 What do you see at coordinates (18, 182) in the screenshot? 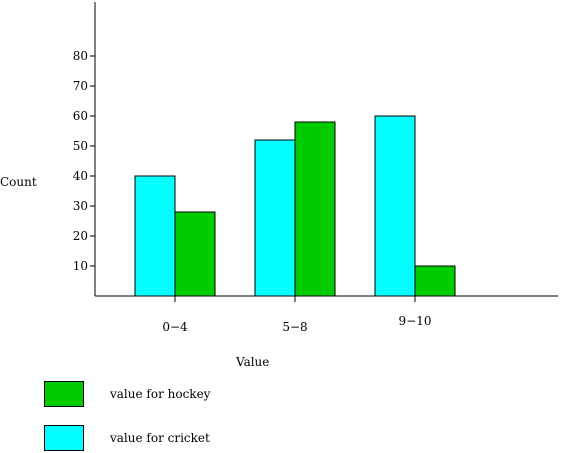
I see `y-axis-label: Count` at bounding box center [18, 182].